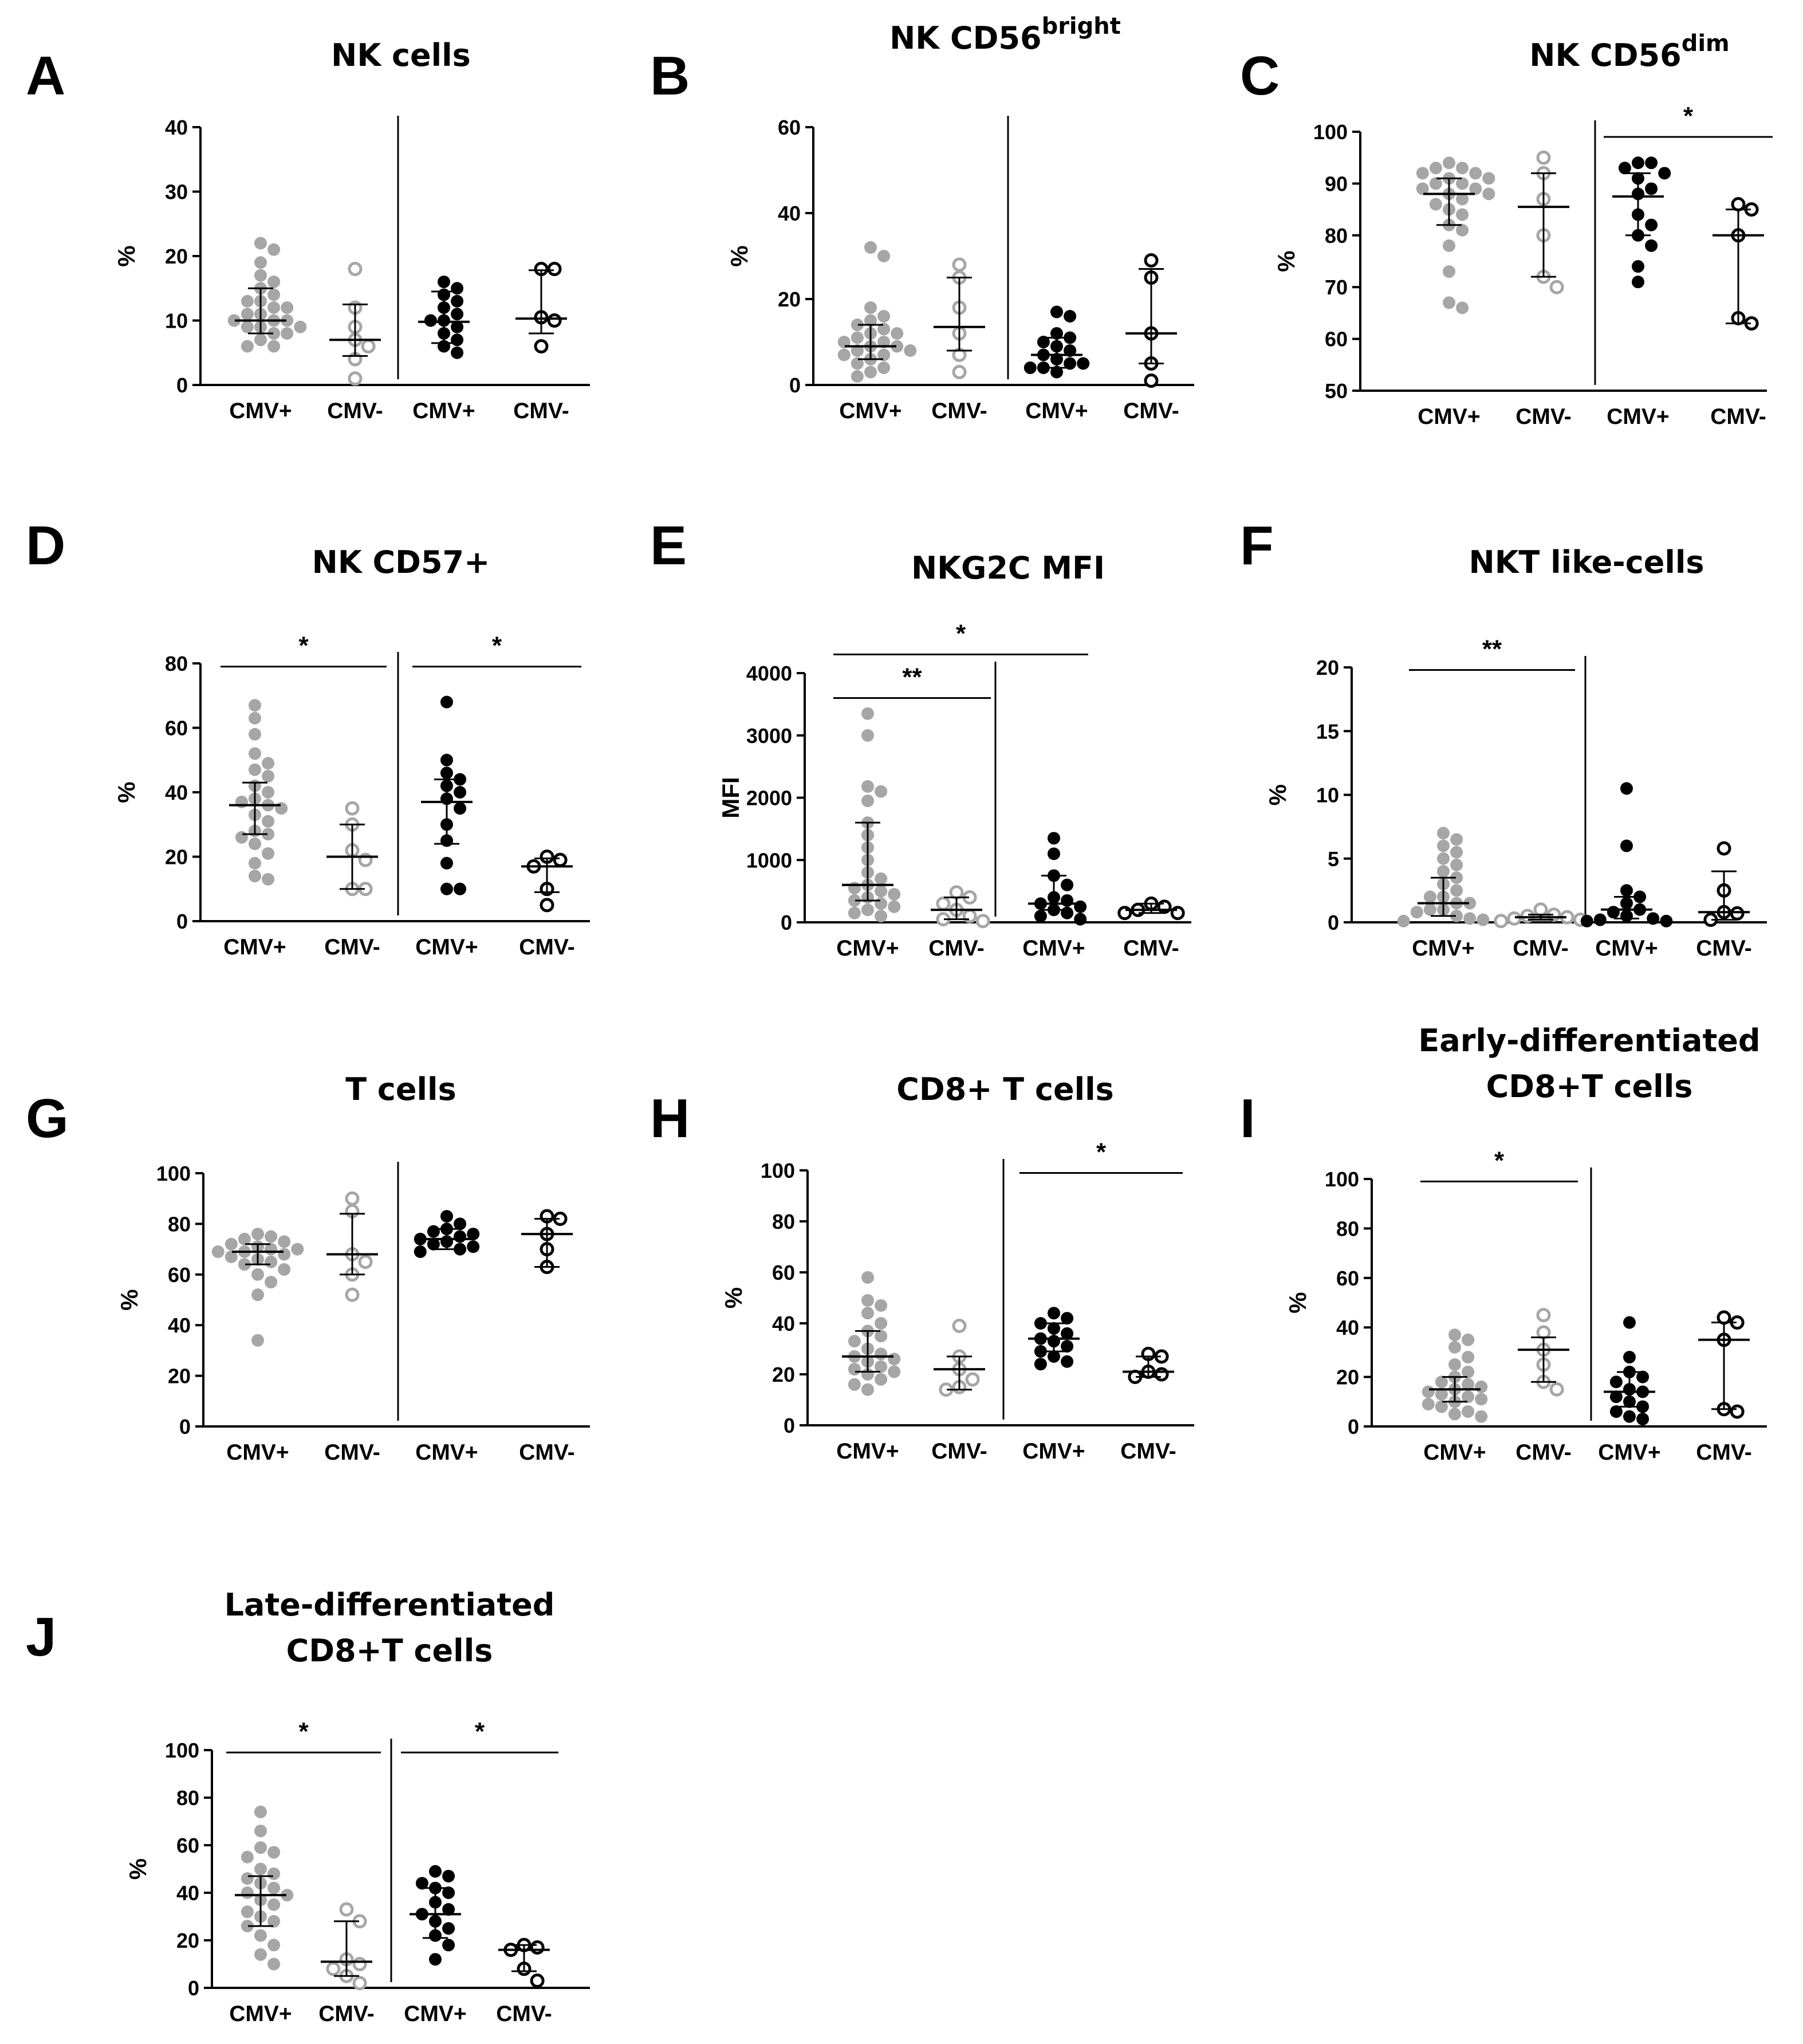 The height and width of the screenshot is (2044, 1803). What do you see at coordinates (308, 230) in the screenshot?
I see `panel-a: A NK cells 0 10 20 30 40% CMV+ CMV- CMV+ CMV-` at bounding box center [308, 230].